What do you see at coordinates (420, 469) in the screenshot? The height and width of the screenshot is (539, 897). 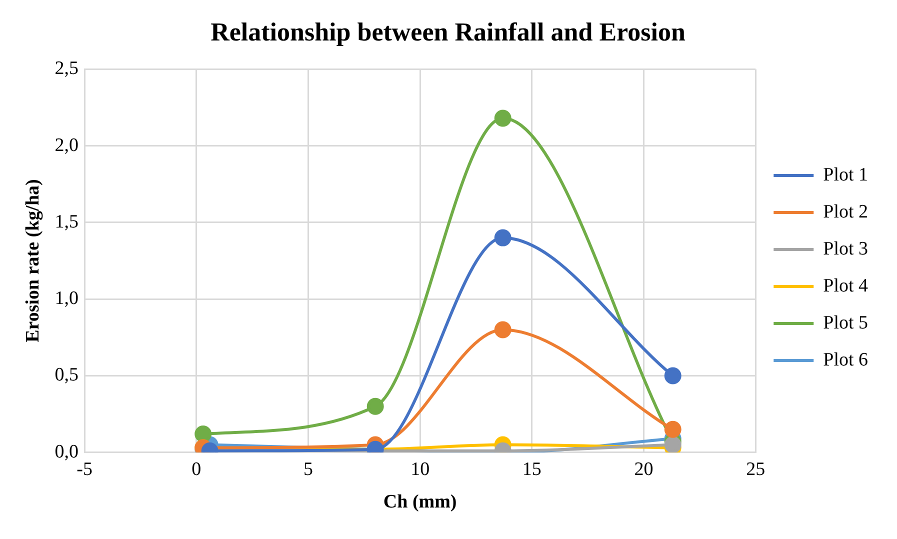 I see `x-tick-label: 10` at bounding box center [420, 469].